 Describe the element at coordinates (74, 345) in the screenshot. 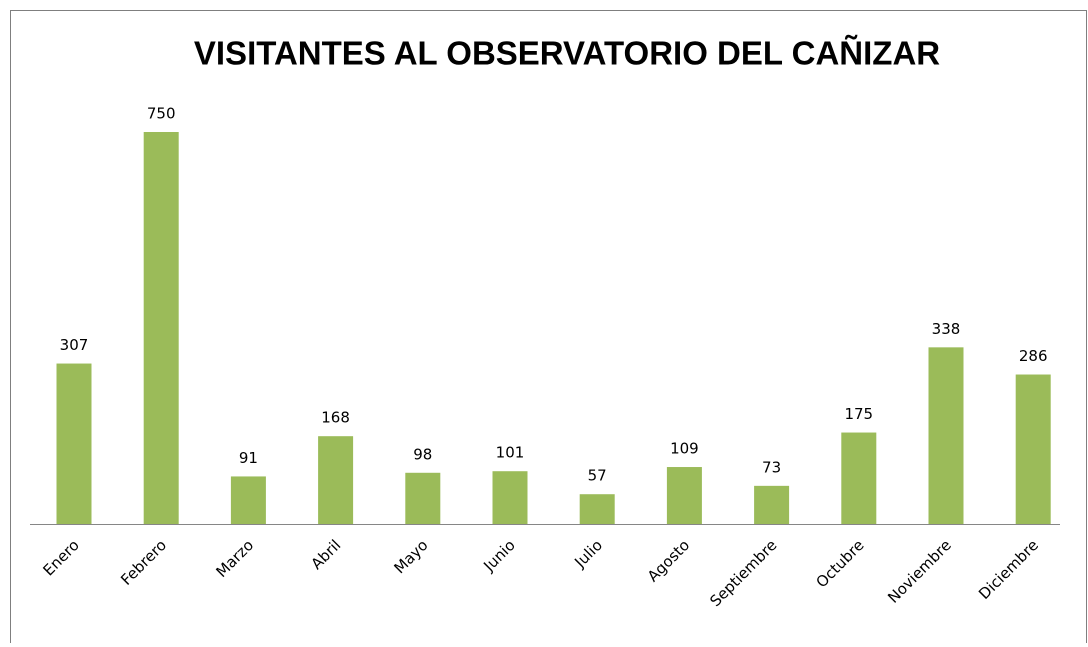

I see `data-label: 307` at that location.